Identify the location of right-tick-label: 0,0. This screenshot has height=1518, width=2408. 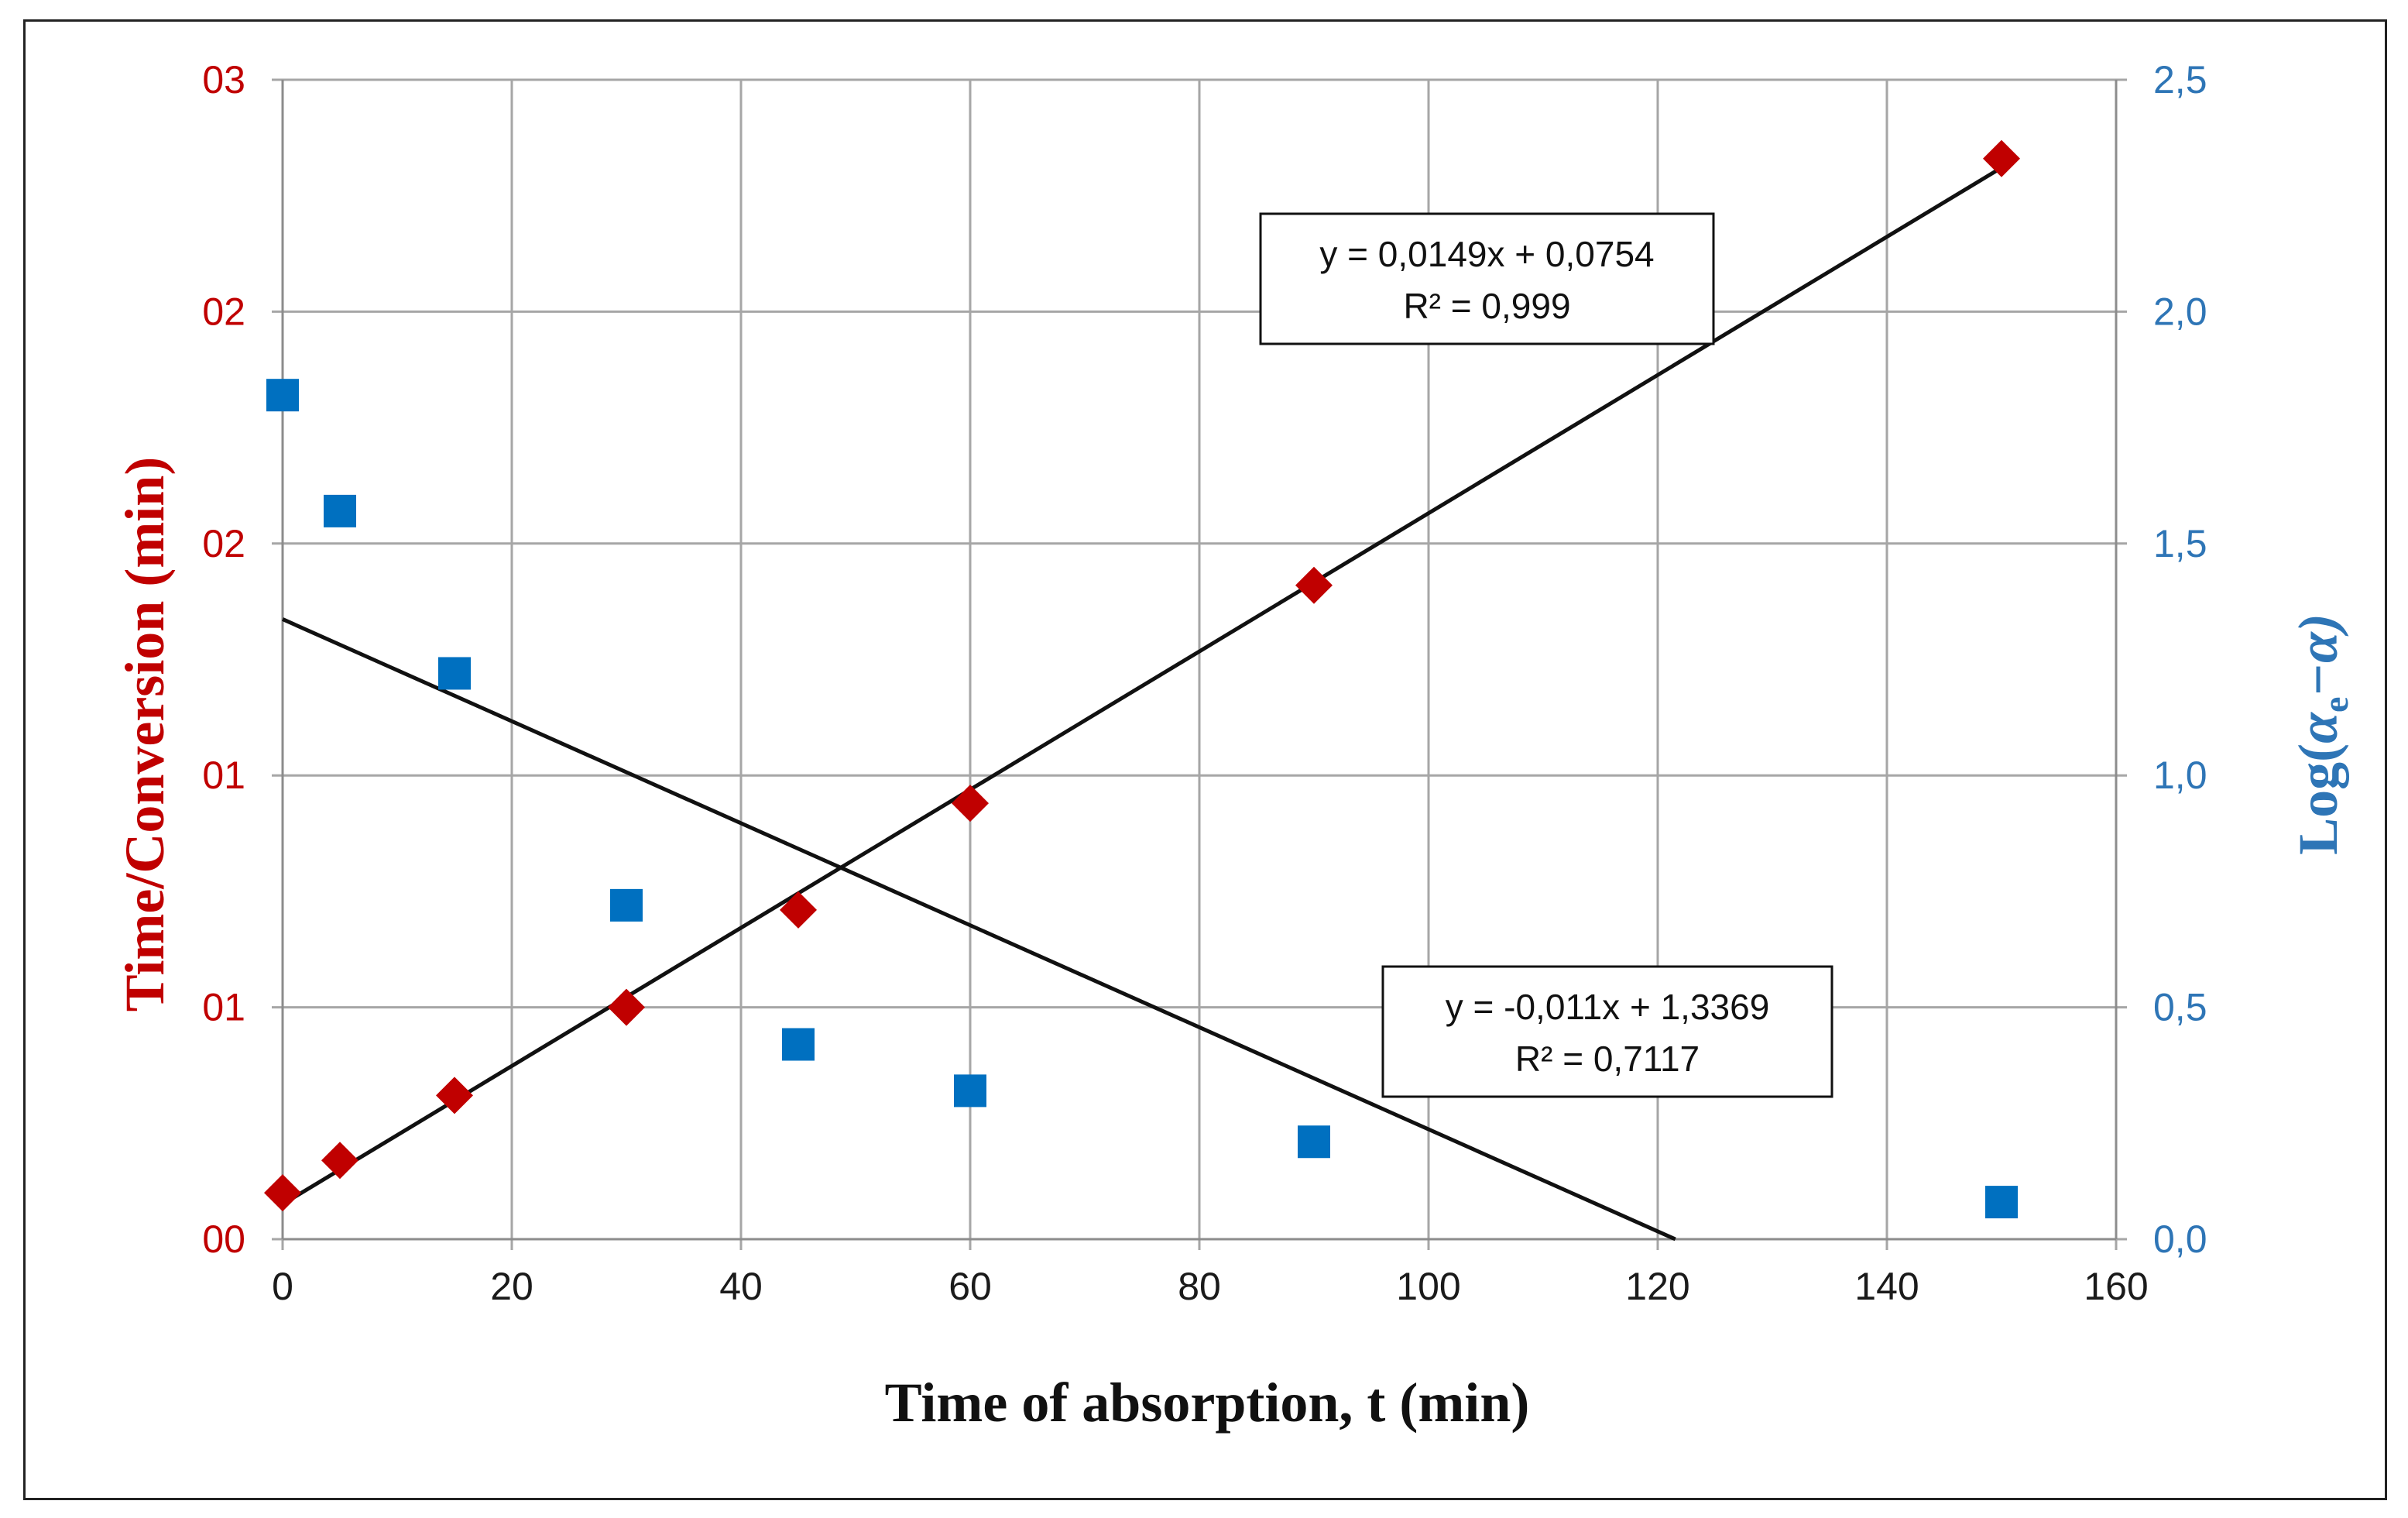
(2180, 1239).